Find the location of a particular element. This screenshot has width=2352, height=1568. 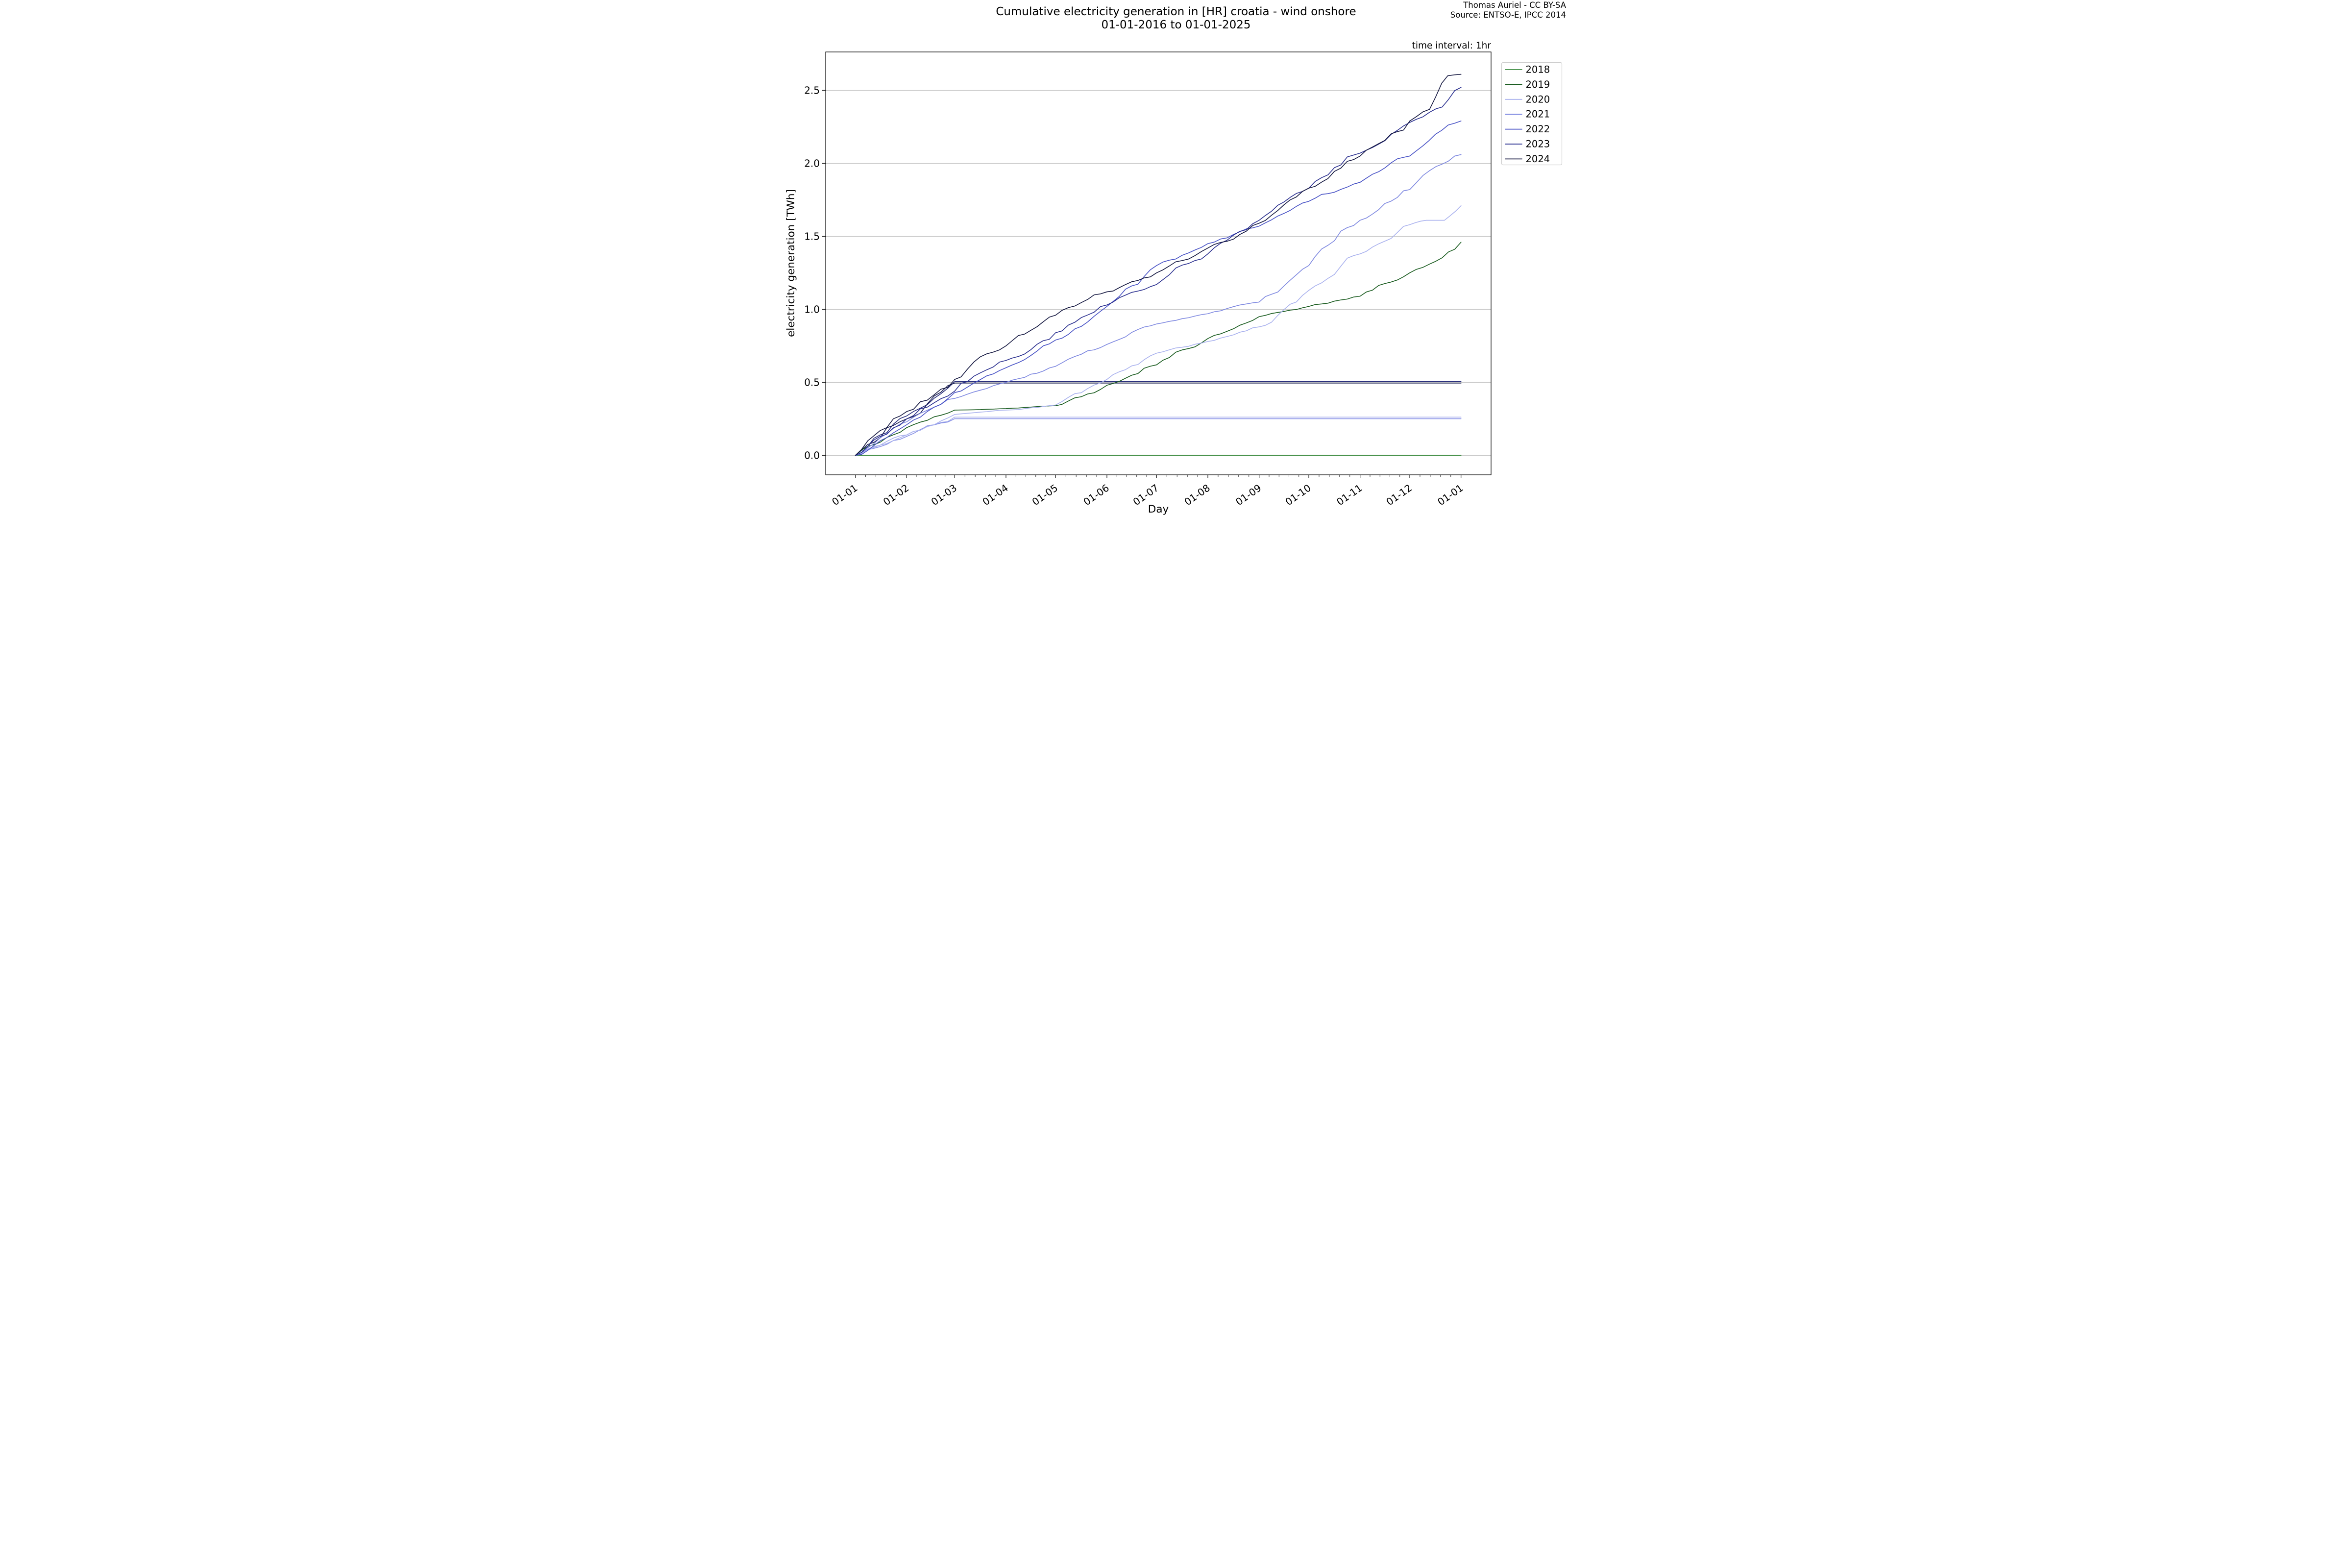

series-line-2021 is located at coordinates (1158, 305).